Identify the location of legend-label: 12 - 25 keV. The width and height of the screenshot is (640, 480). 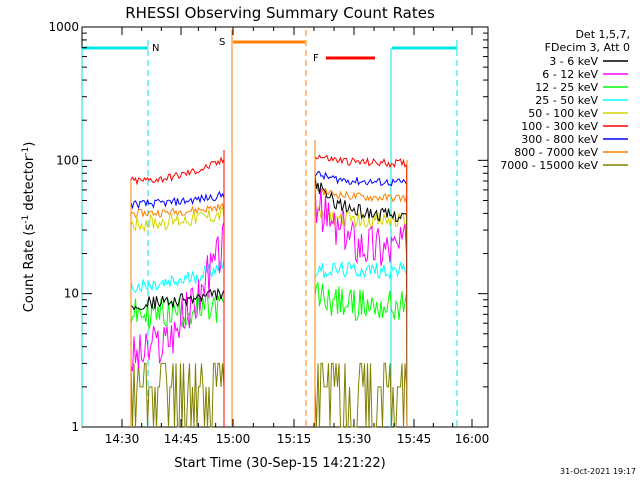
(566, 87).